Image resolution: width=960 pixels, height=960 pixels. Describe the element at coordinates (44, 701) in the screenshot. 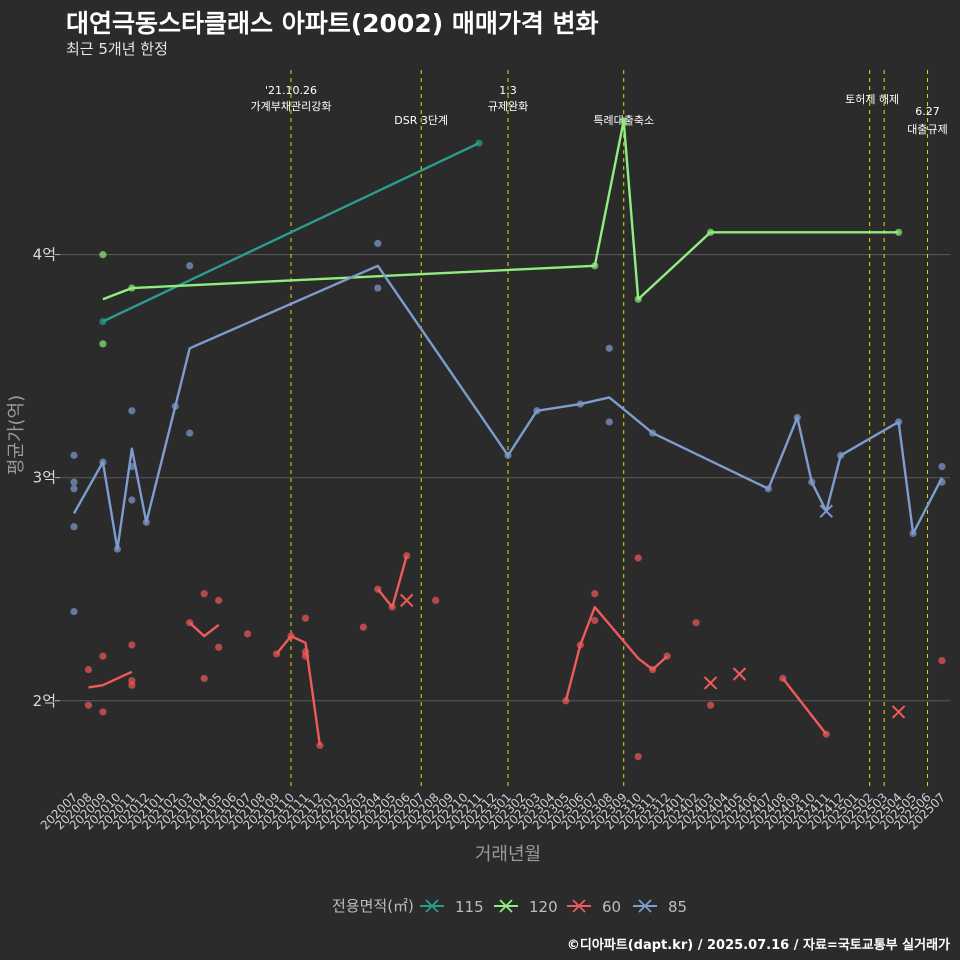

I see `y-tick-label: 2억` at that location.